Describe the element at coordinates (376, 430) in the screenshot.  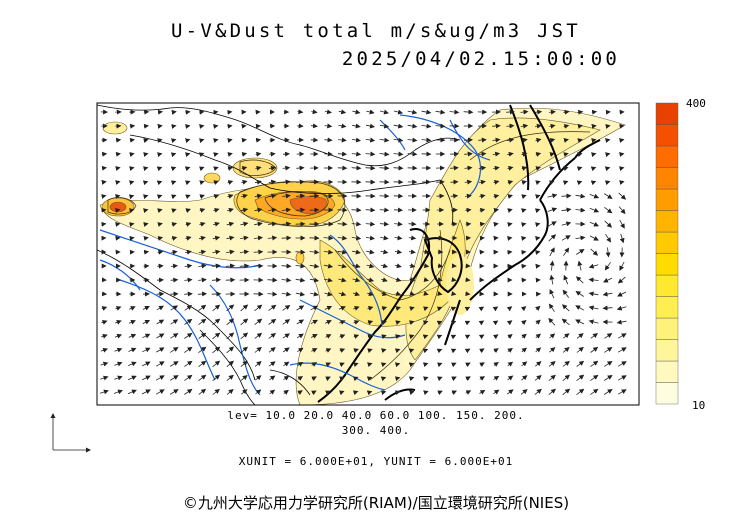
I see `contour-levels-cont: 300. 400.` at that location.